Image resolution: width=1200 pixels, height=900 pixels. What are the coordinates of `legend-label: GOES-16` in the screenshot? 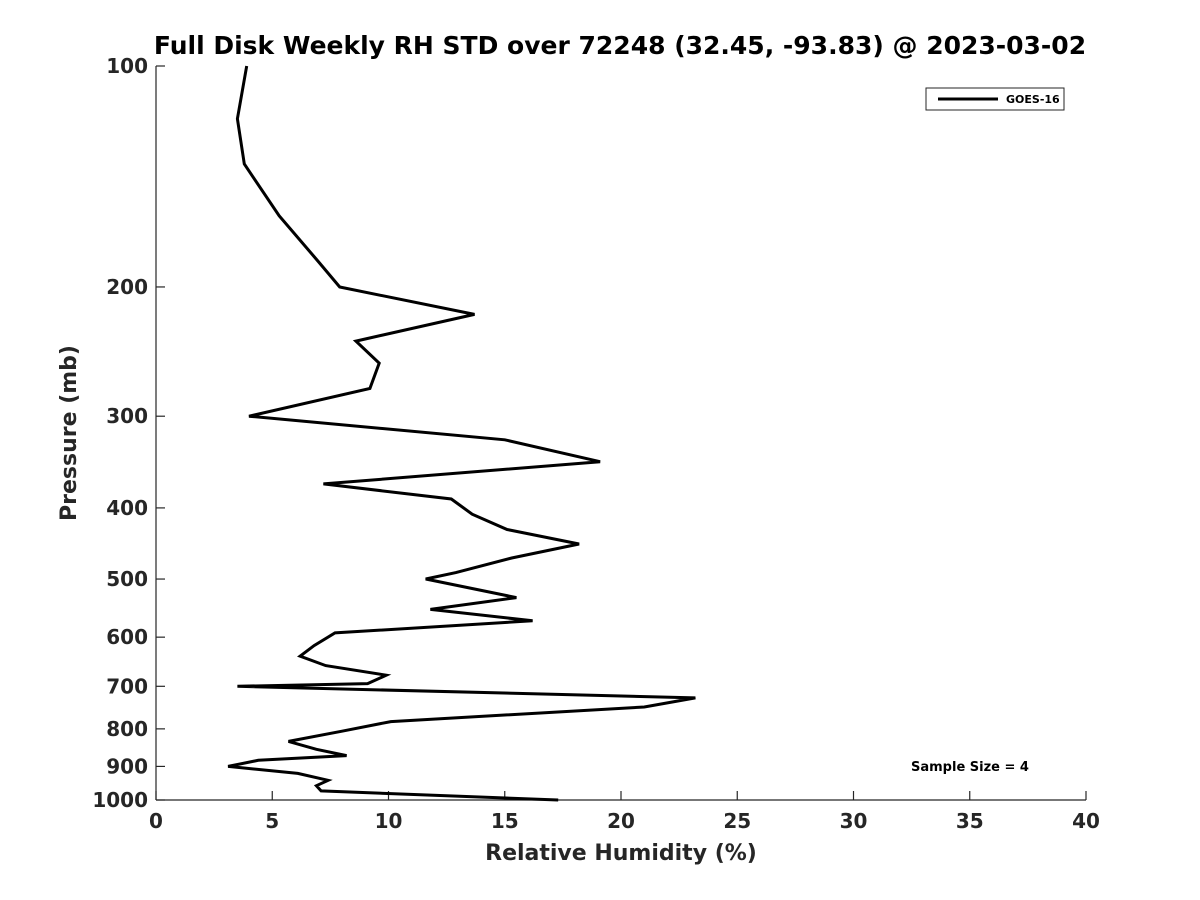 It's located at (1033, 99).